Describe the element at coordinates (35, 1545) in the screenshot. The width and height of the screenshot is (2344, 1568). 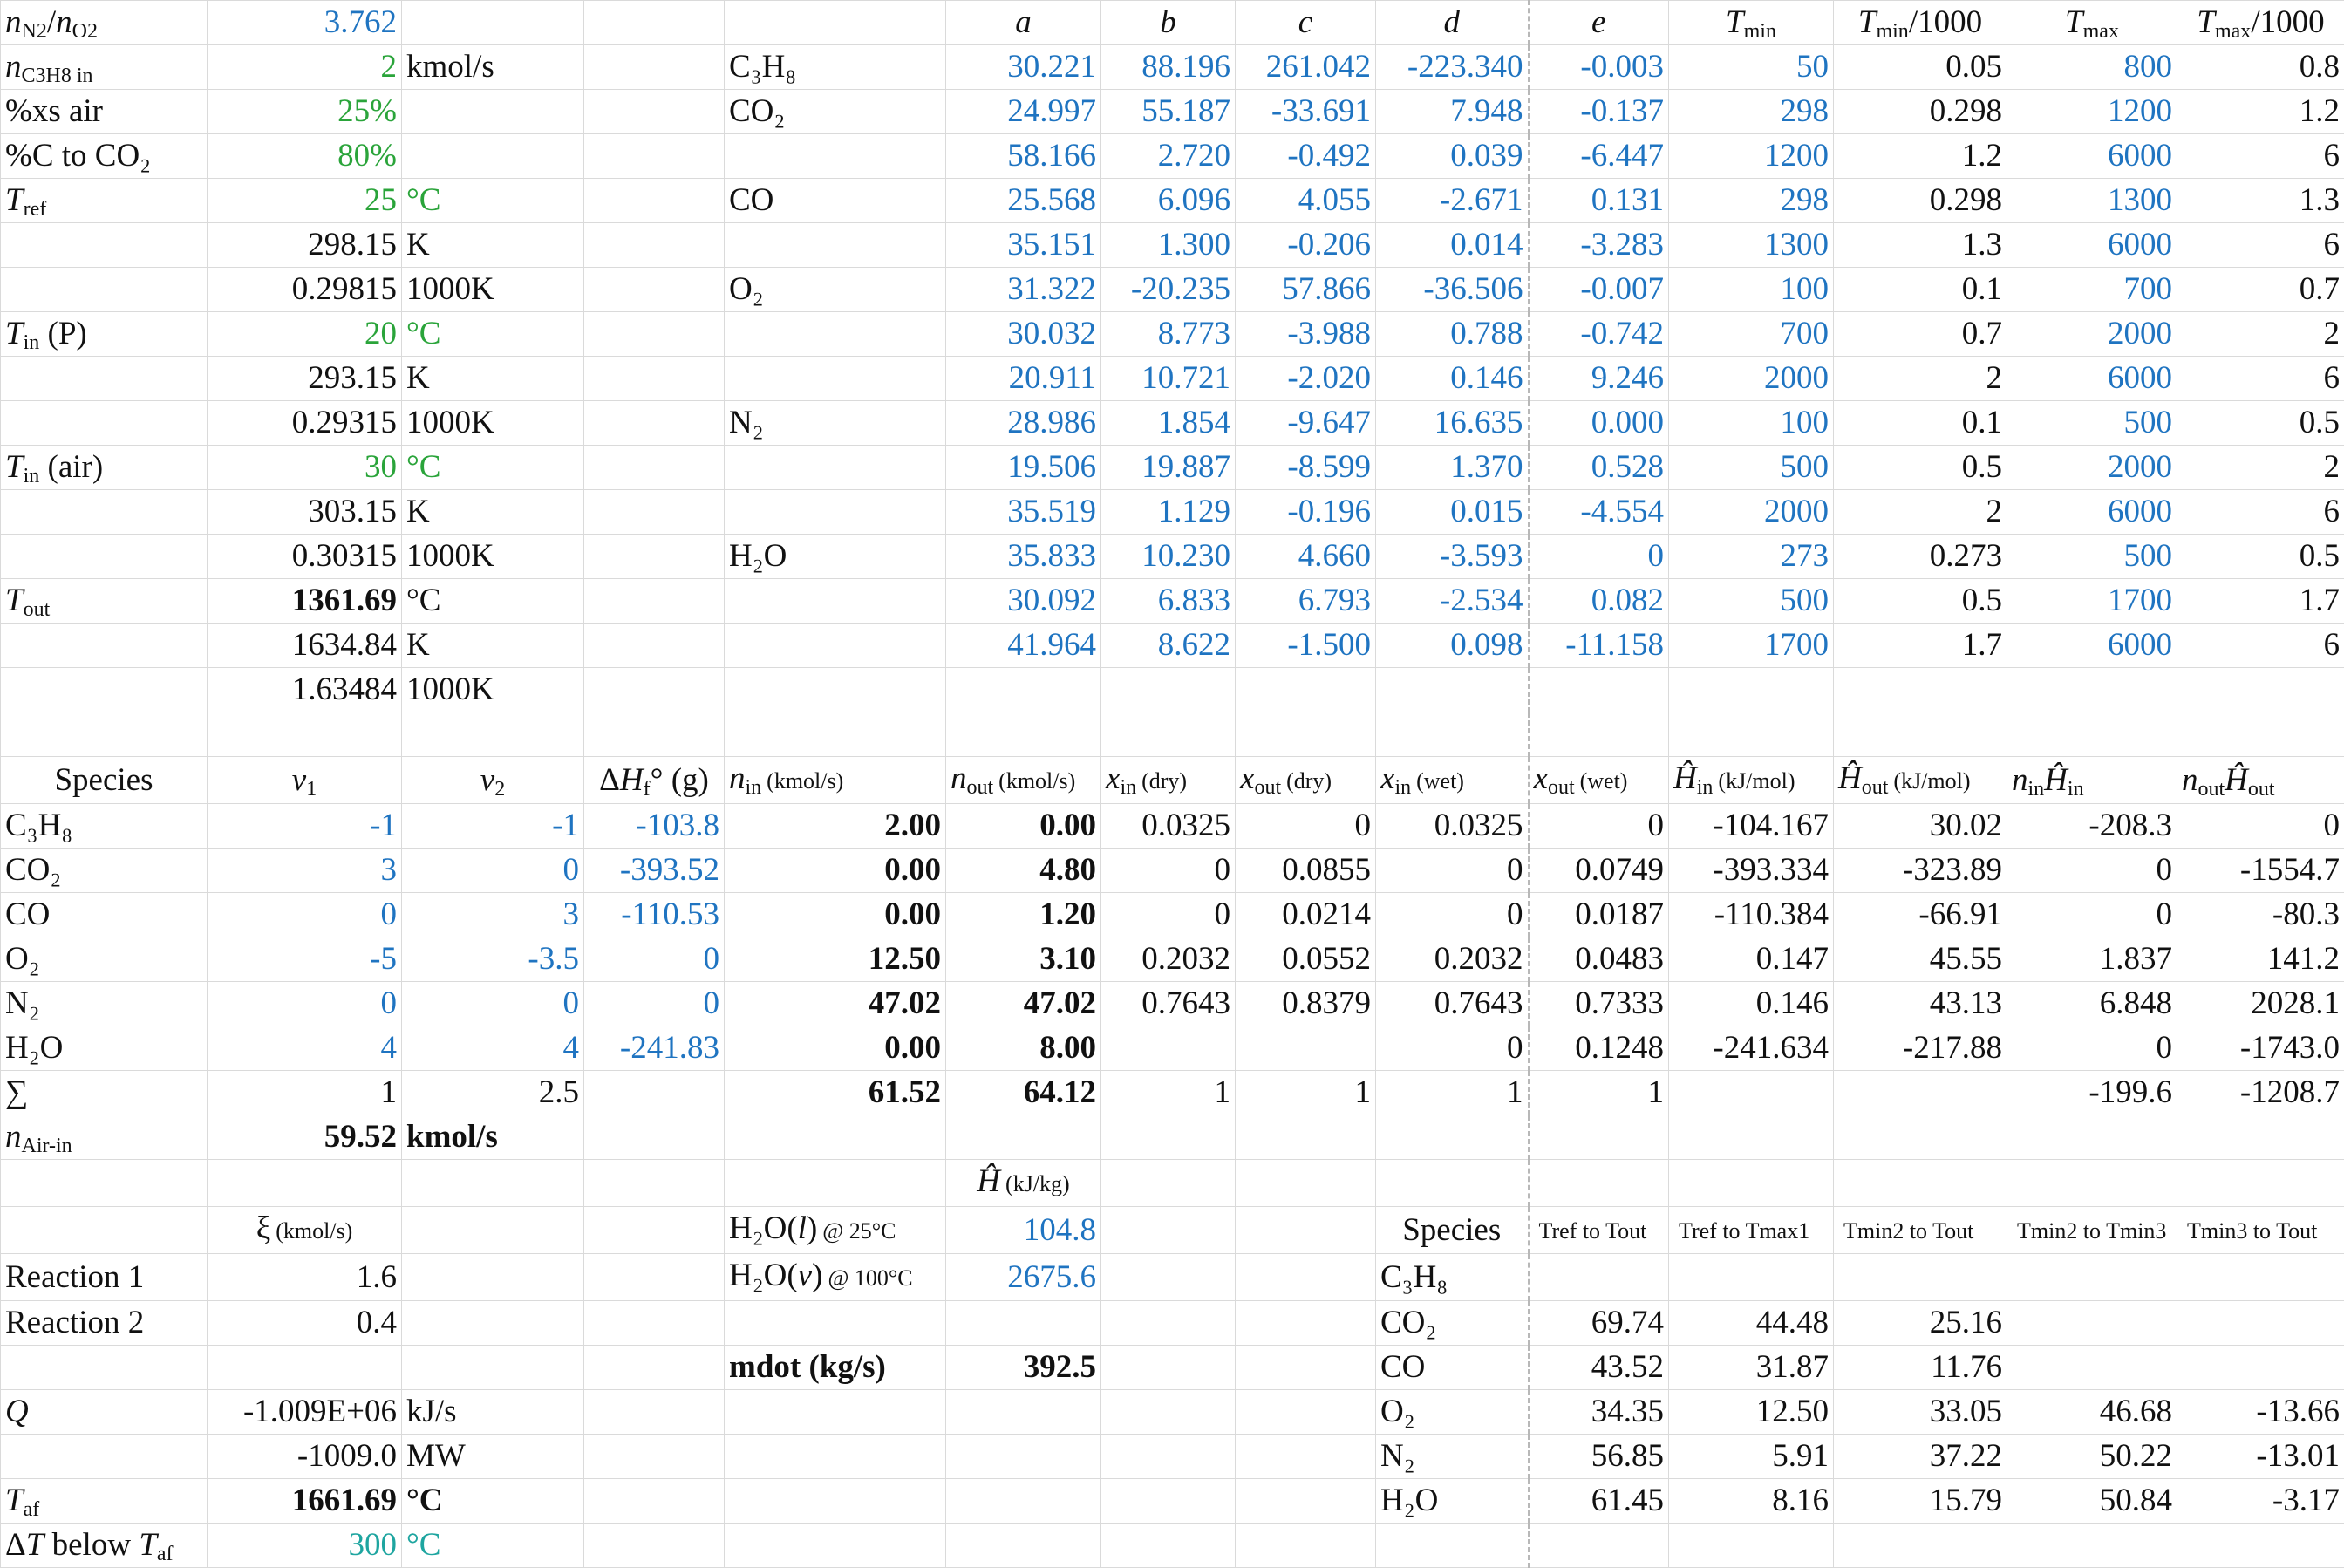
I see `italic-text: T` at that location.